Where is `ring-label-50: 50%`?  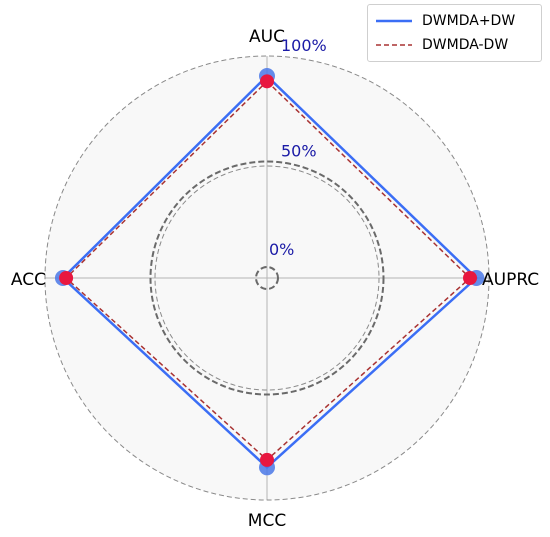 ring-label-50: 50% is located at coordinates (299, 151).